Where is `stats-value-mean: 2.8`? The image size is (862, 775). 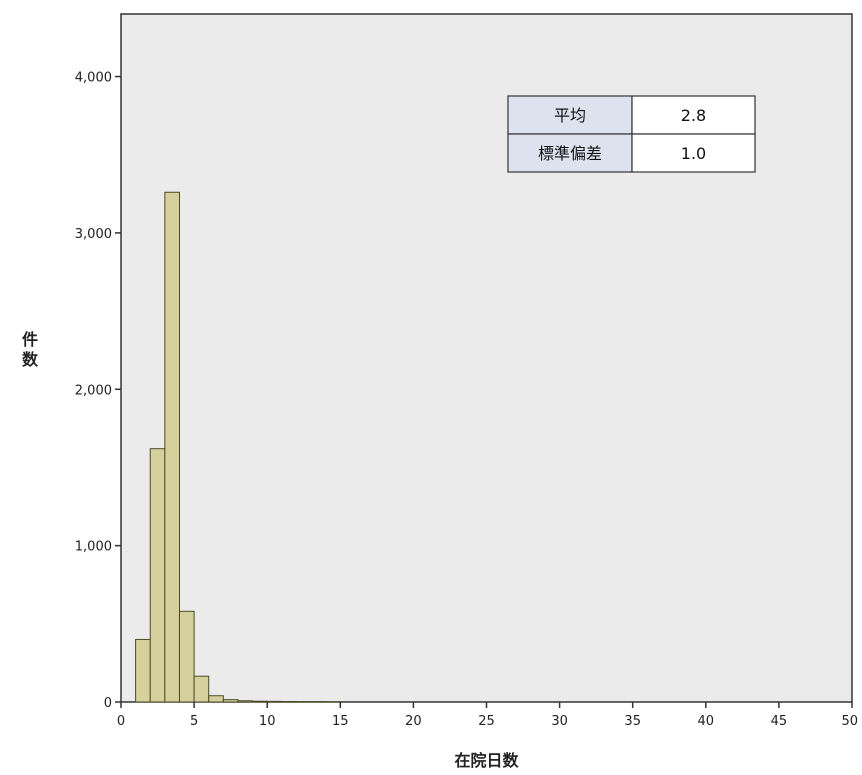 stats-value-mean: 2.8 is located at coordinates (693, 115).